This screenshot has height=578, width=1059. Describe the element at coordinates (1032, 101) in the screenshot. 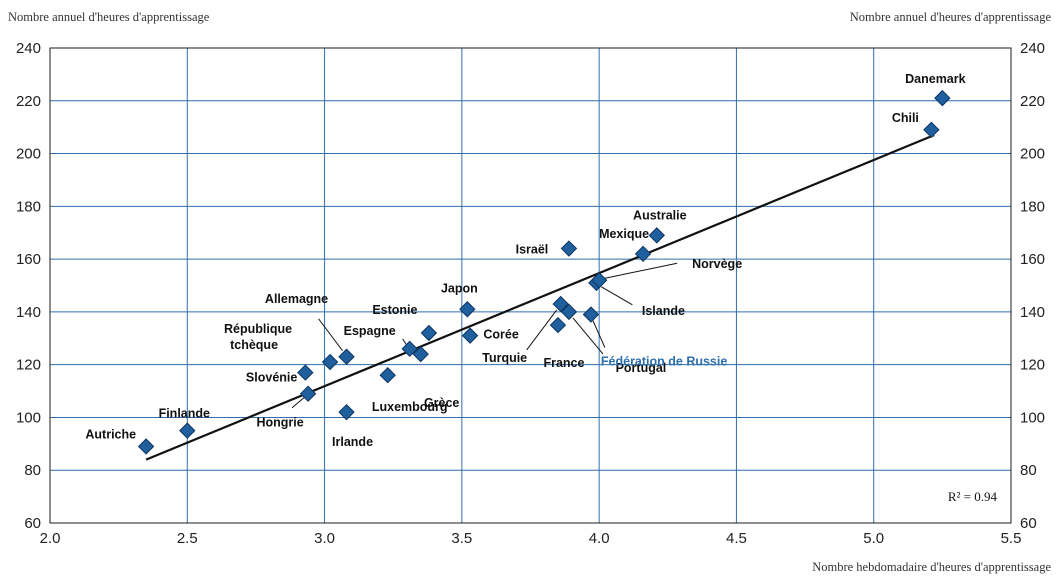

I see `y-tick-label-right: 220` at that location.